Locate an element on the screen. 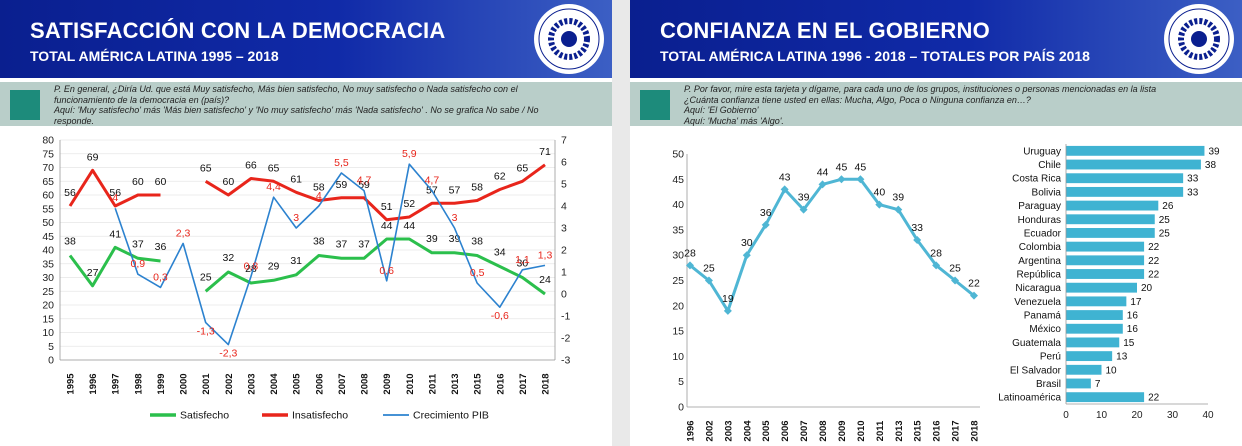 The width and height of the screenshot is (1242, 446). category-label: Ecuador is located at coordinates (1043, 233).